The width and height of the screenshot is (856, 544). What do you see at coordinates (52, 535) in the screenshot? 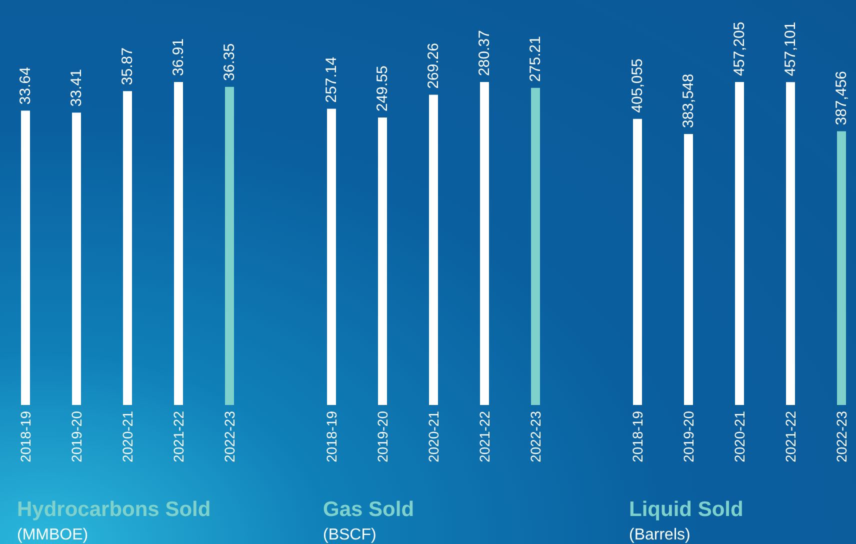
I see `text: (MMBOE)` at bounding box center [52, 535].